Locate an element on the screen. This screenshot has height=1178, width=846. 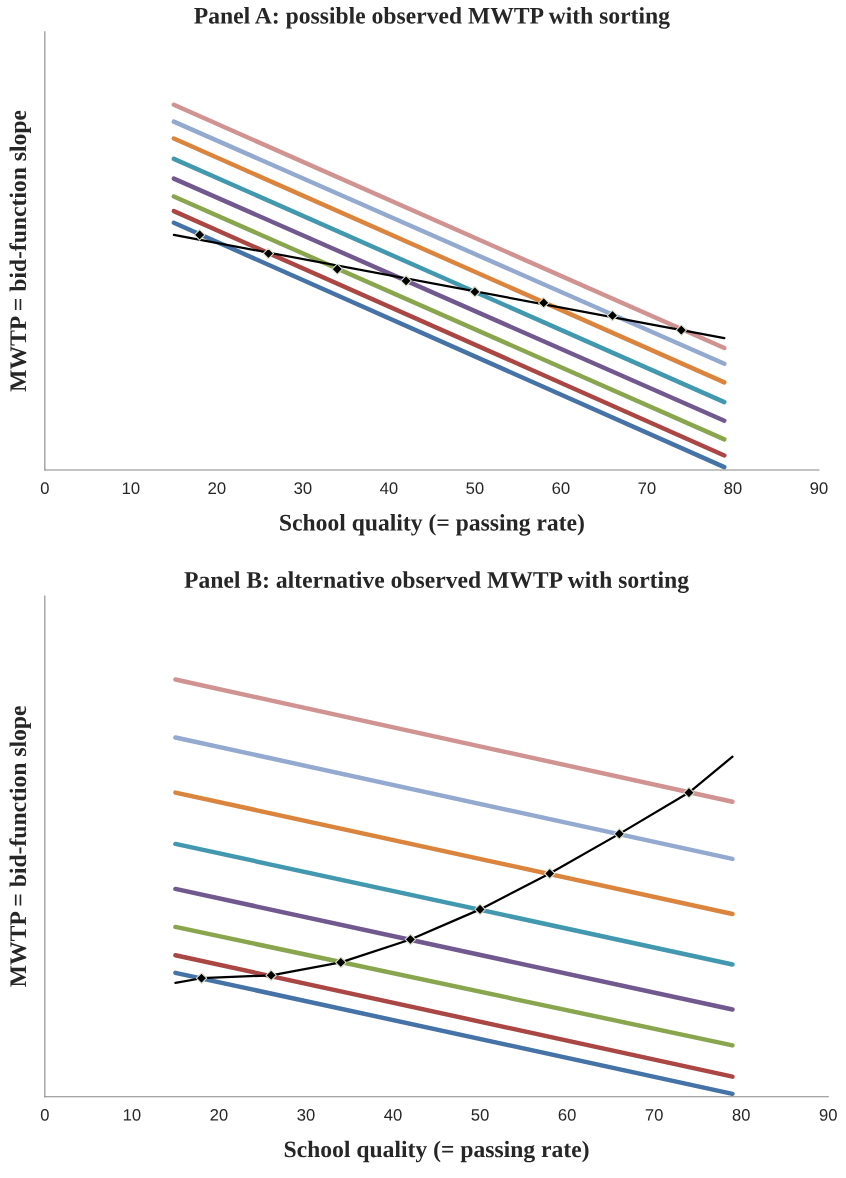
chart-title: Panel B: alternative observed MWTP with sorting is located at coordinates (436, 582).